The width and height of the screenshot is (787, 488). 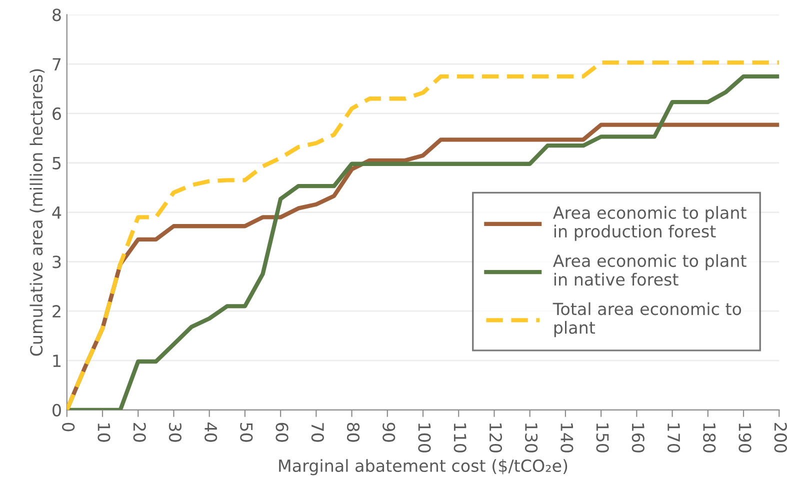 I want to click on x-tick-label: 150, so click(x=602, y=438).